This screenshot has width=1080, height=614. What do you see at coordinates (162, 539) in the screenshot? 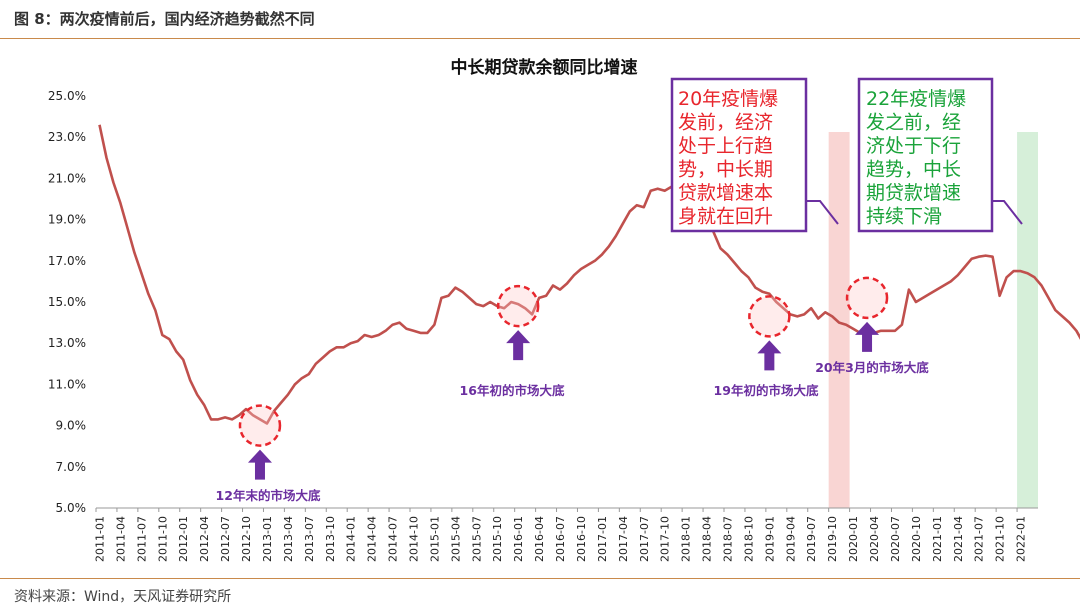
I see `x-tick-label: 2011-10` at bounding box center [162, 539].